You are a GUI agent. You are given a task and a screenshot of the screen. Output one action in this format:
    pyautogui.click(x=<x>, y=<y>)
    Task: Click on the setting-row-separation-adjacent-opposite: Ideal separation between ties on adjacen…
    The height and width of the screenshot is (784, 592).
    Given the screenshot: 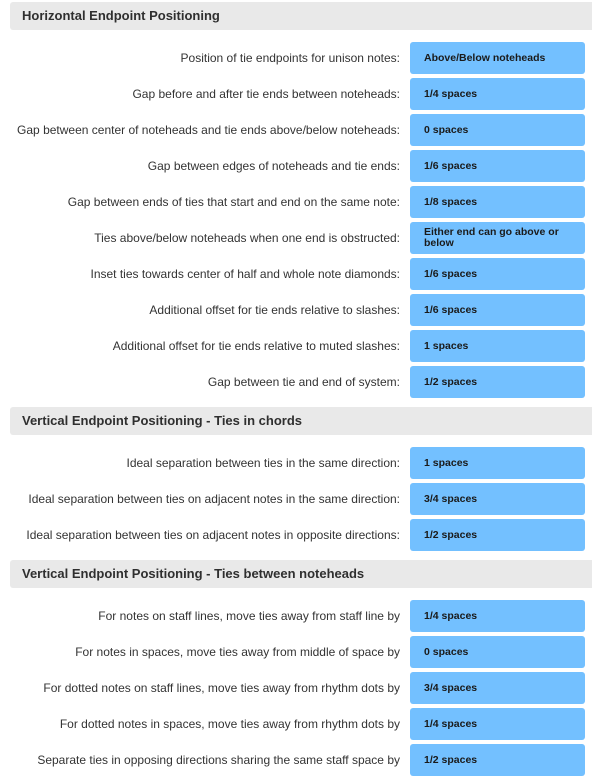 What is the action you would take?
    pyautogui.click(x=296, y=535)
    